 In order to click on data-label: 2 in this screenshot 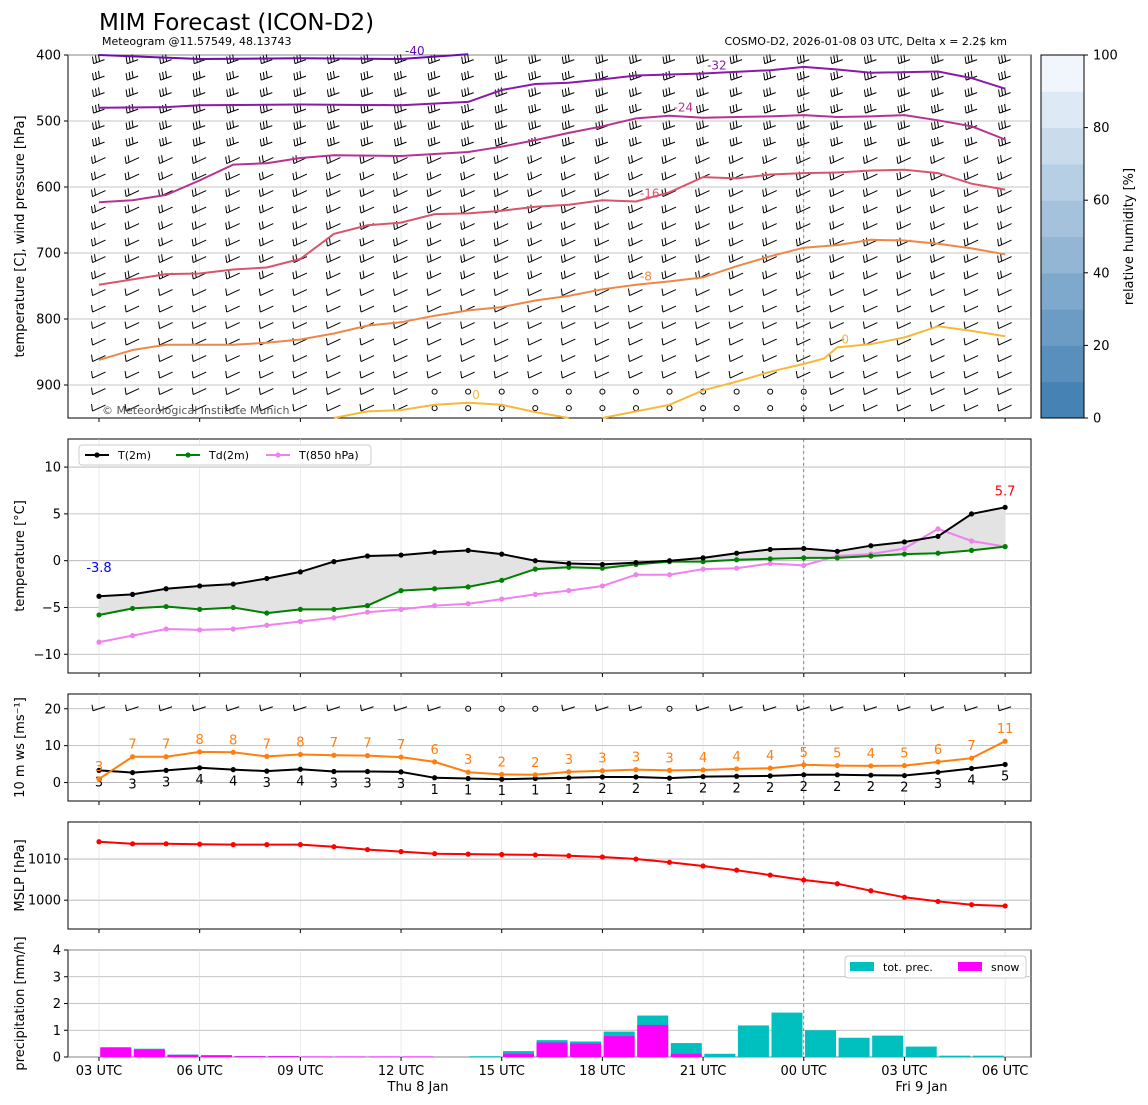, I will do `click(636, 789)`.